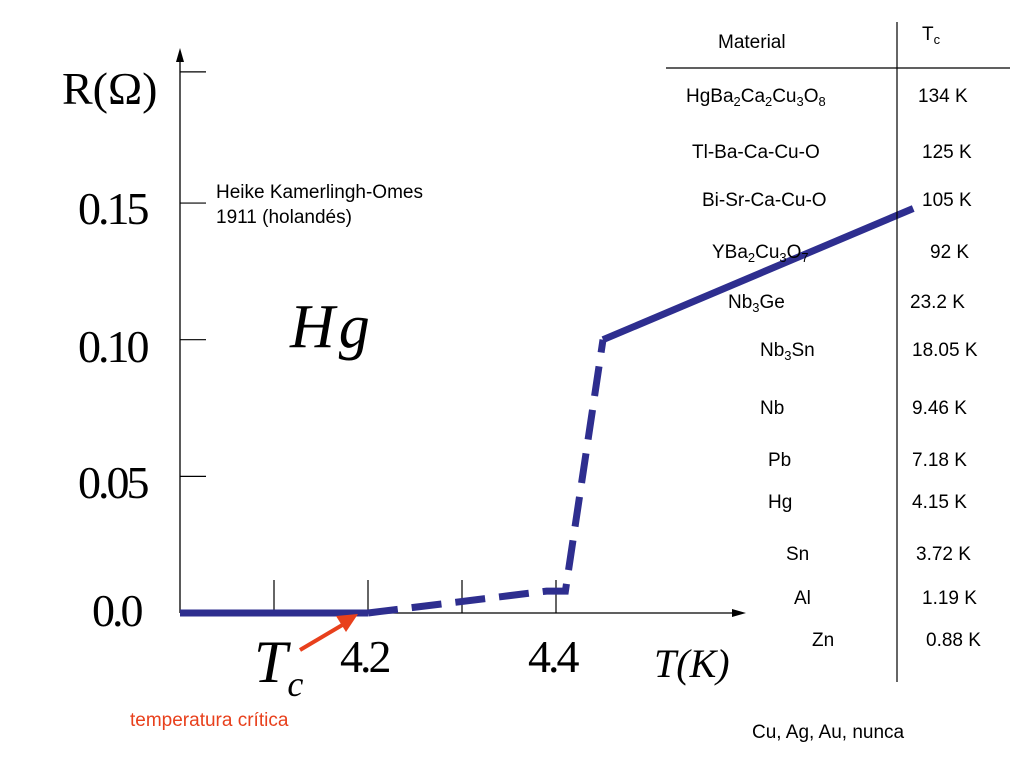 Image resolution: width=1024 pixels, height=768 pixels. I want to click on table-cell-tc: 125 K, so click(947, 152).